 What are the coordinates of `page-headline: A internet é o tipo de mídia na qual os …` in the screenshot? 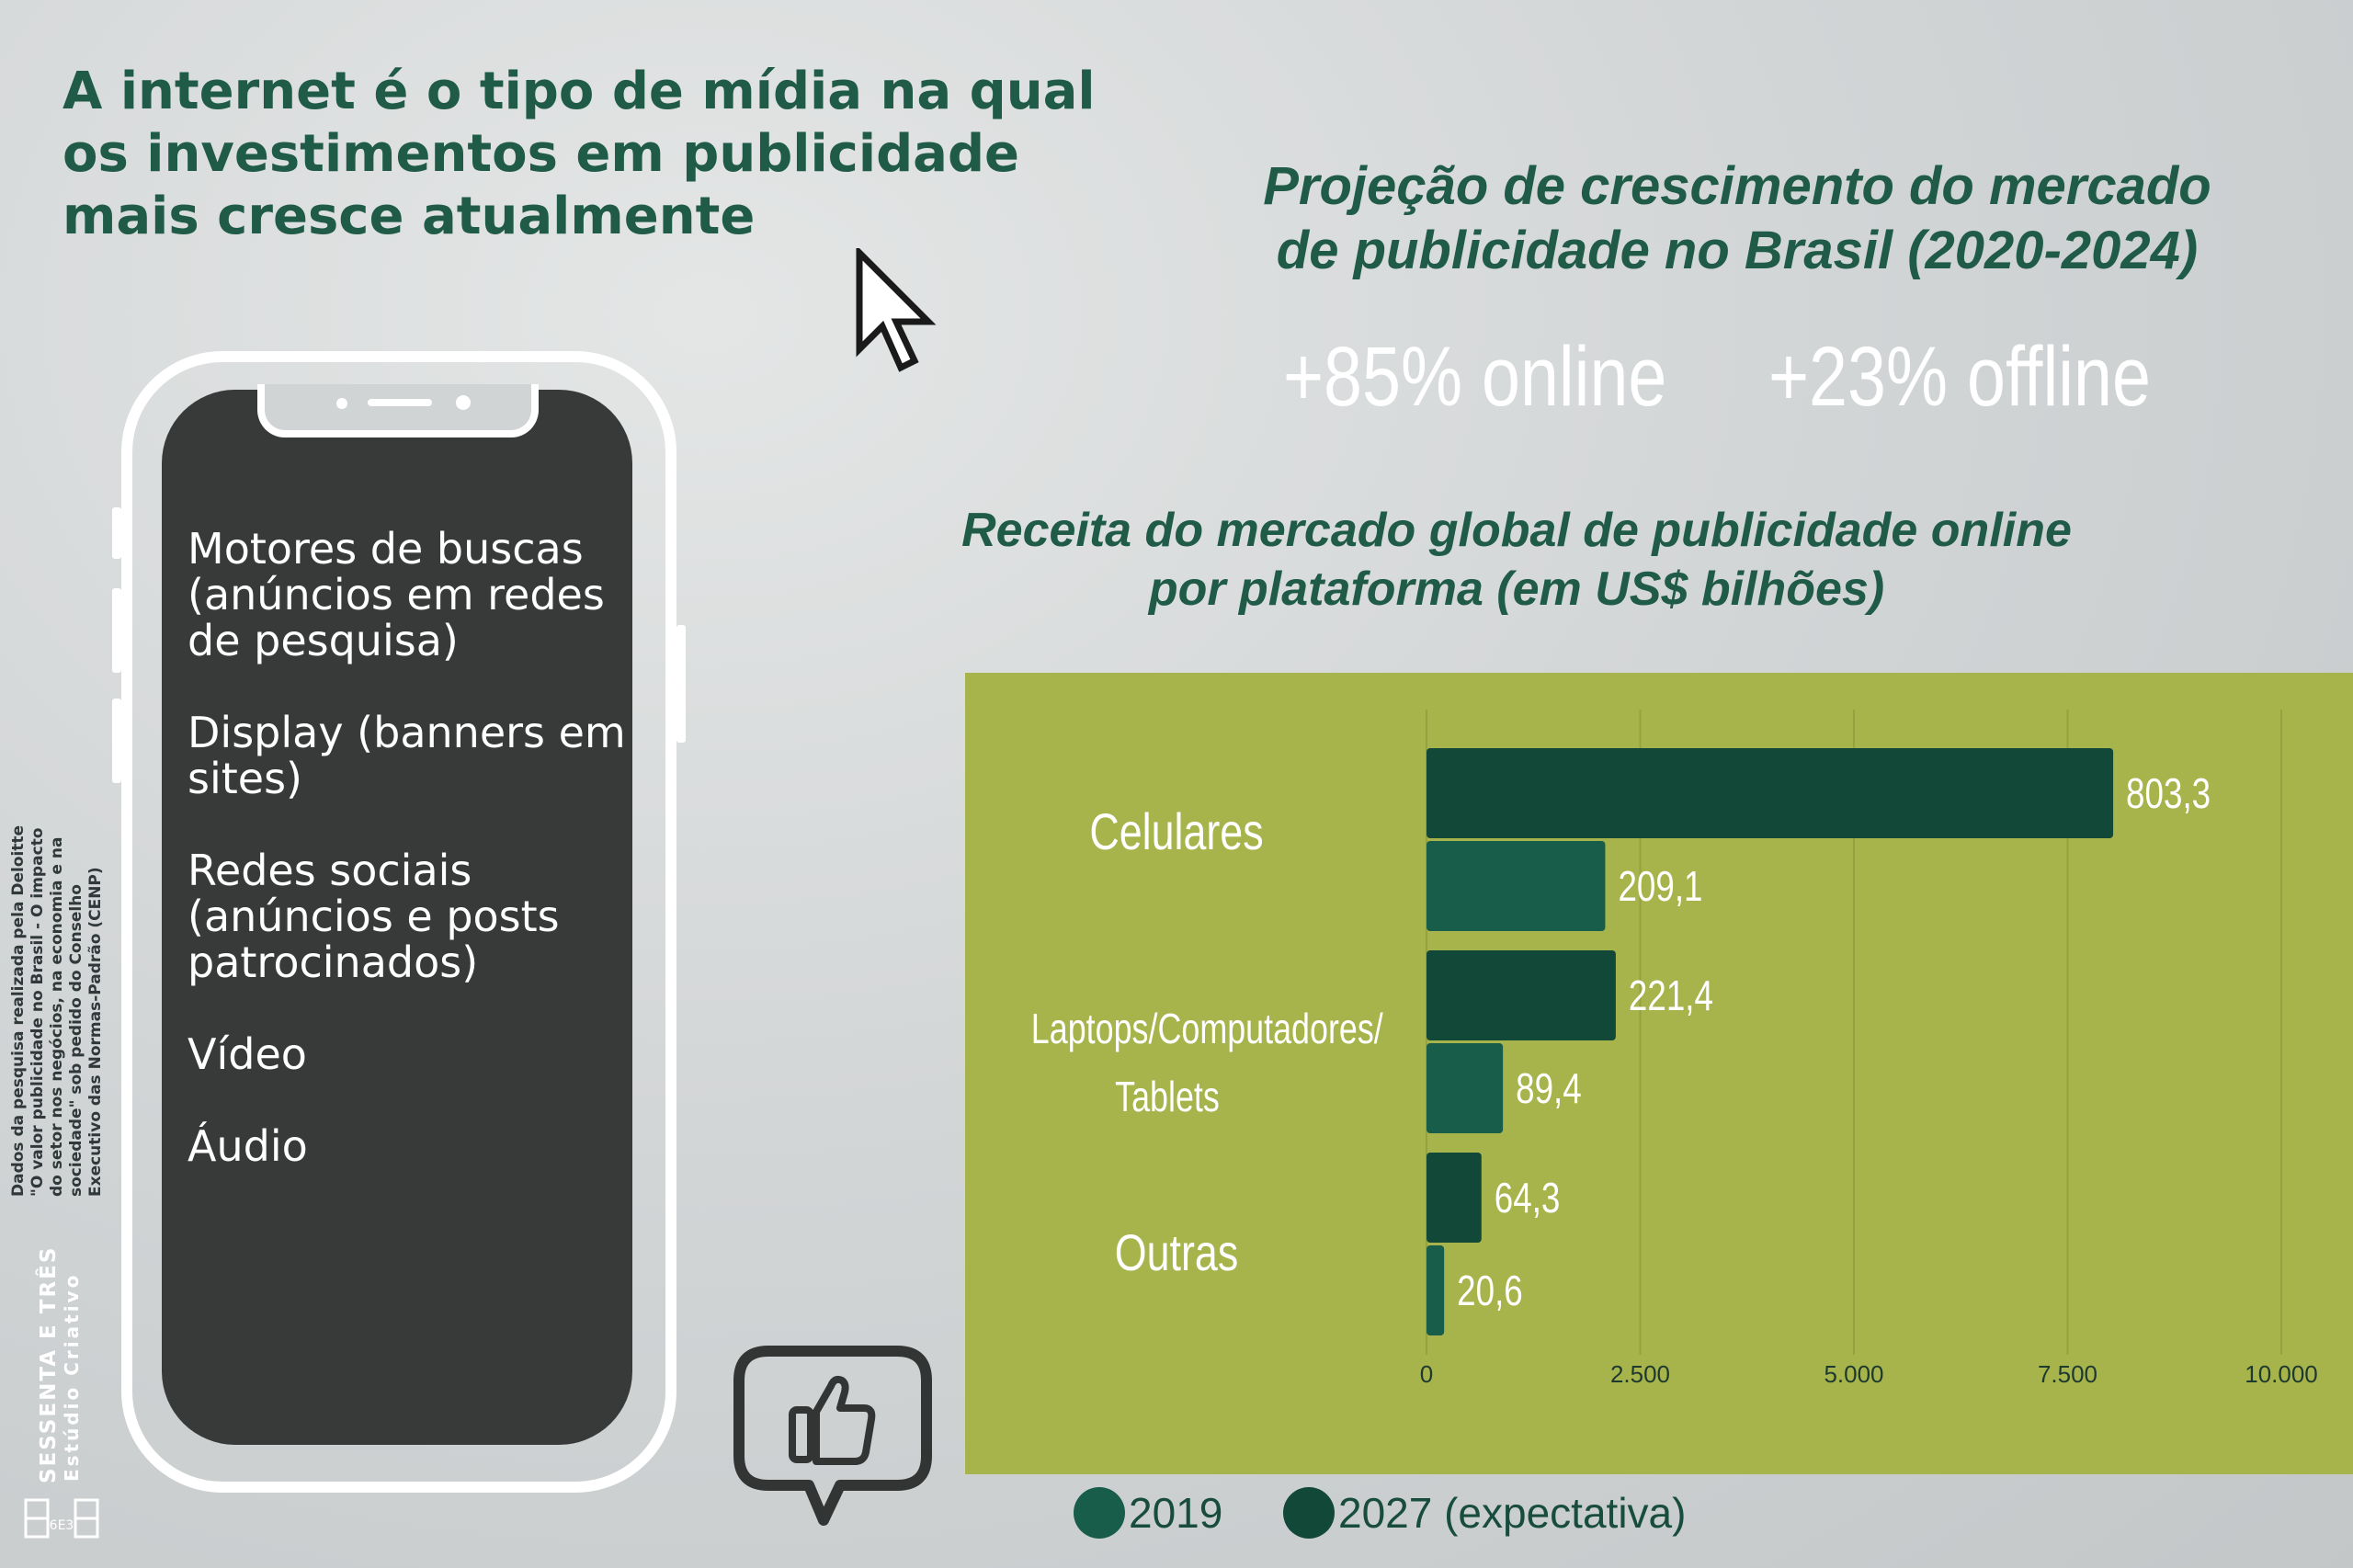 It's located at (579, 154).